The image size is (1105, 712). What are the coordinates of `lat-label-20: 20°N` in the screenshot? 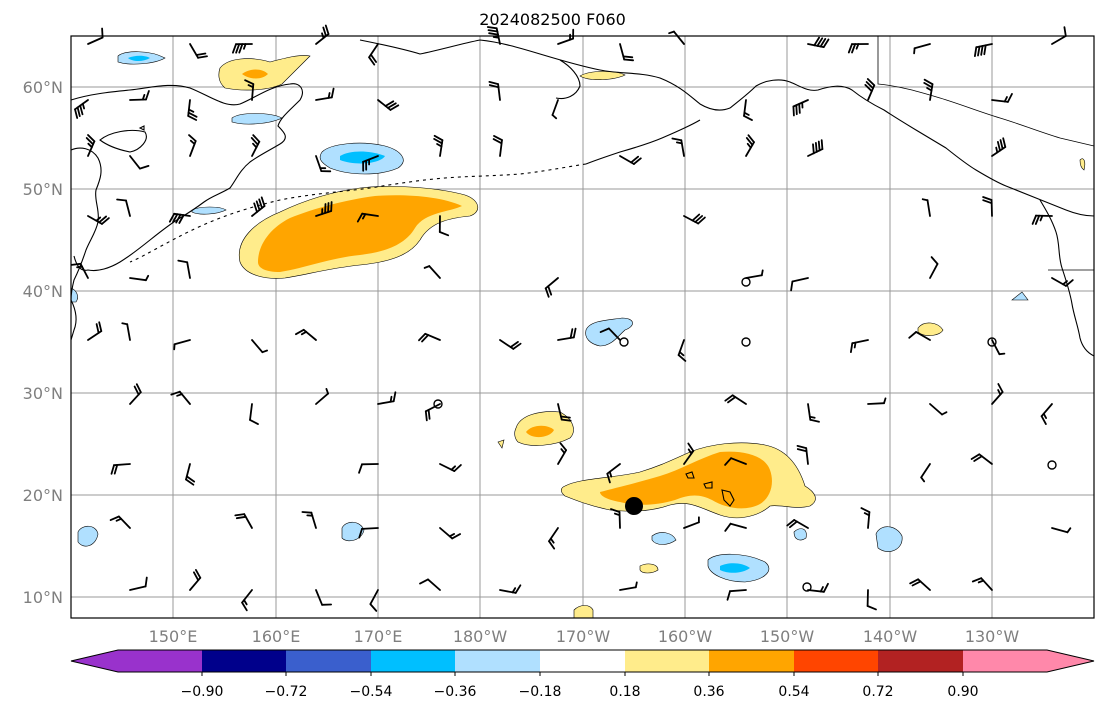 It's located at (43, 495).